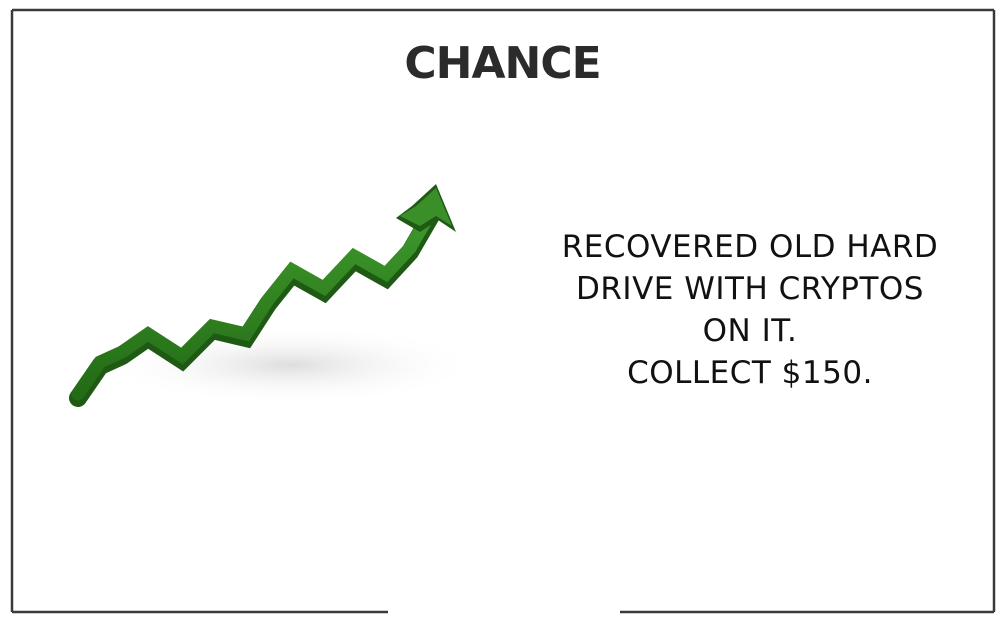 The height and width of the screenshot is (620, 1005). I want to click on message-line: RECOVERED OLD HARD, so click(750, 247).